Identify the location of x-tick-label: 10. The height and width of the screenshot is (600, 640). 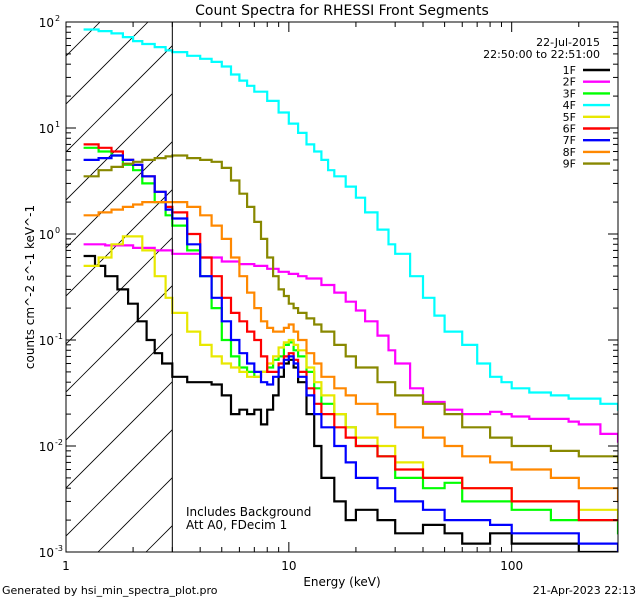
(288, 566).